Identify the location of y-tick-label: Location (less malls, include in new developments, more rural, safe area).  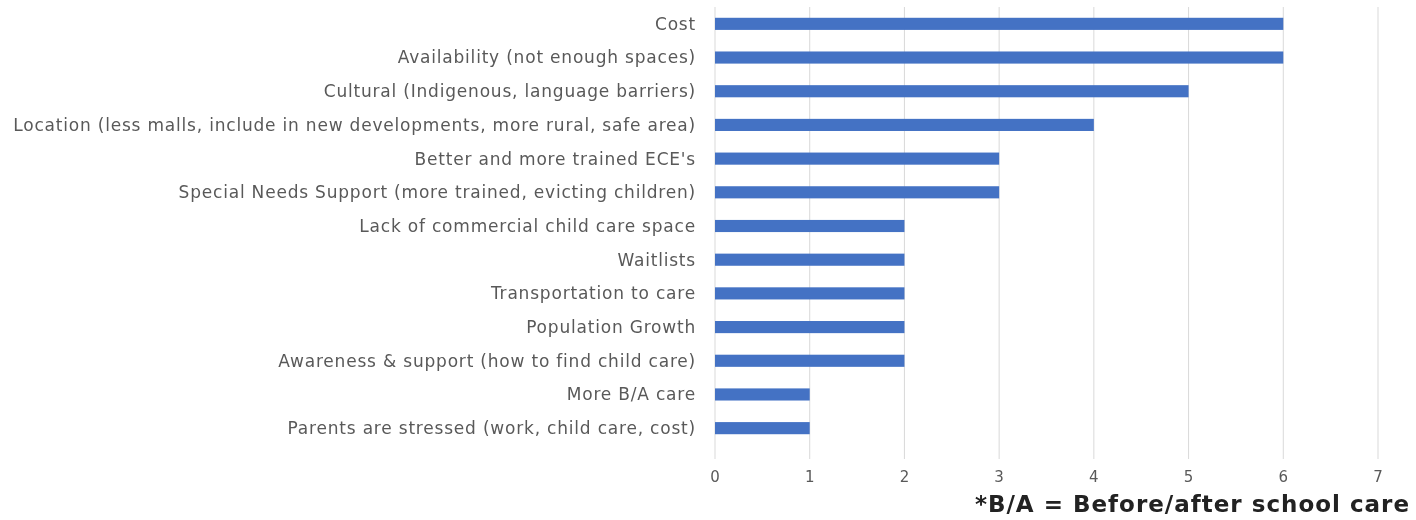
(354, 124).